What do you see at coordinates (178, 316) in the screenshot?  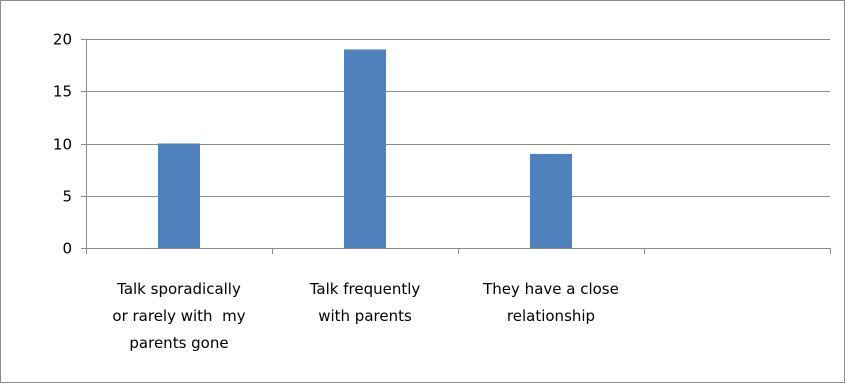 I see `x-category-label: or rarely with my` at bounding box center [178, 316].